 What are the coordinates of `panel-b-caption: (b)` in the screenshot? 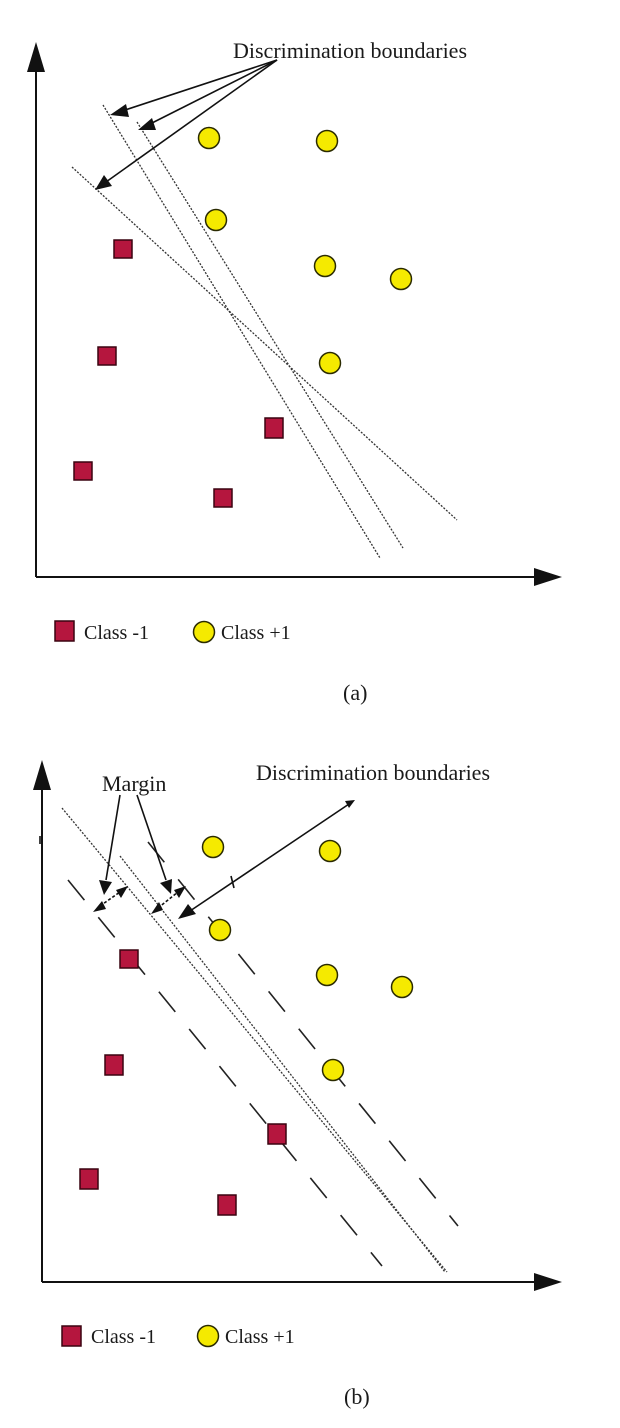 It's located at (357, 1396).